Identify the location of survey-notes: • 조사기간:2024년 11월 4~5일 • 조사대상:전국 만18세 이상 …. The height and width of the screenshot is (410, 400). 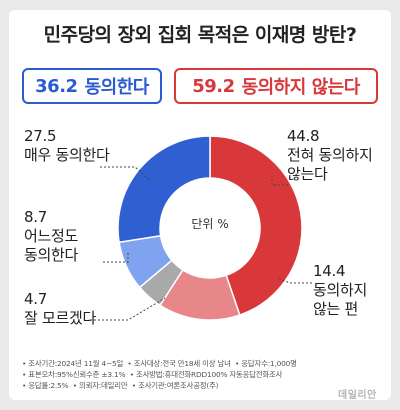
(187, 374).